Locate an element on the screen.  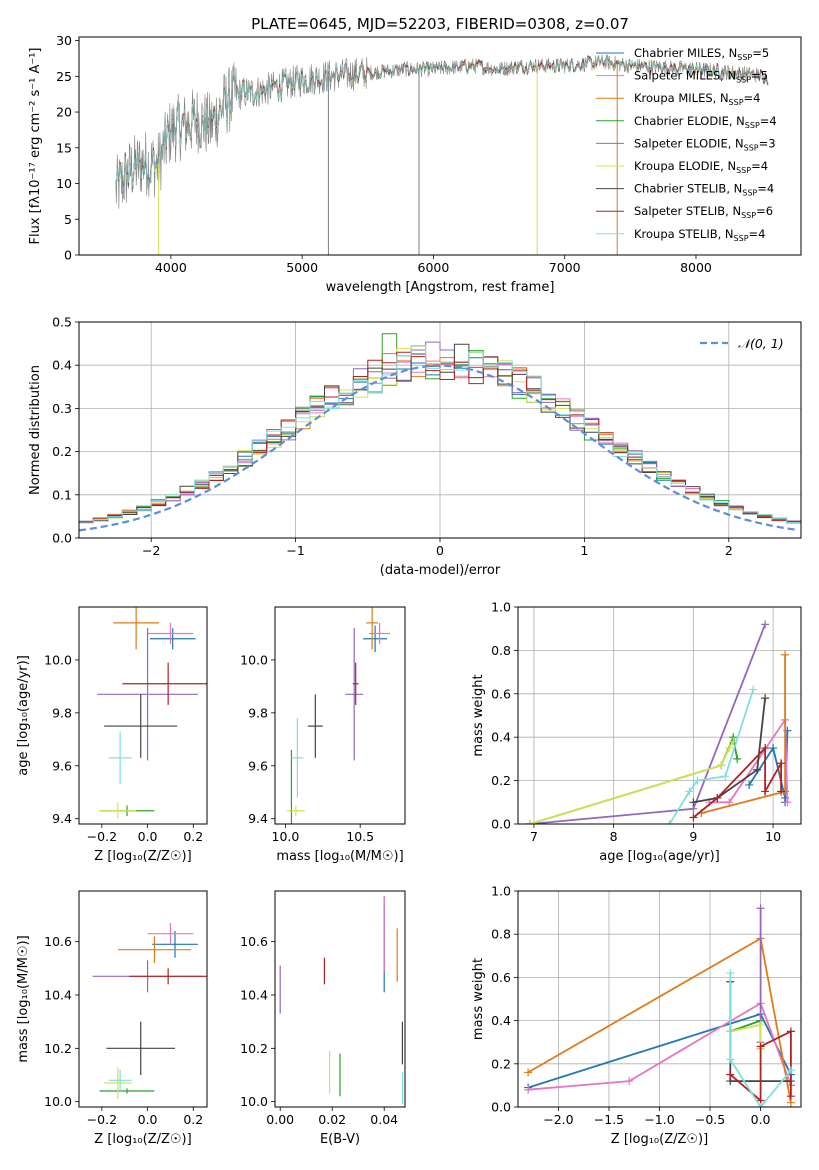
x-axis-label: age [log₁₀(age/yr)] is located at coordinates (659, 856).